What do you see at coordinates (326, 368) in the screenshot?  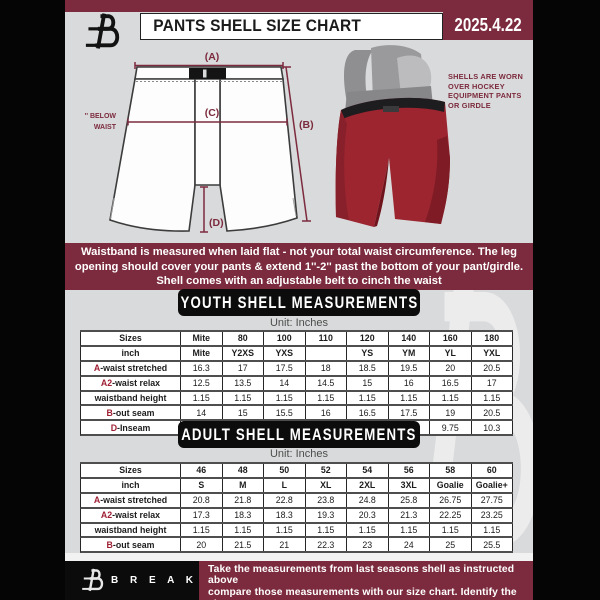 I see `table-cell: 18` at bounding box center [326, 368].